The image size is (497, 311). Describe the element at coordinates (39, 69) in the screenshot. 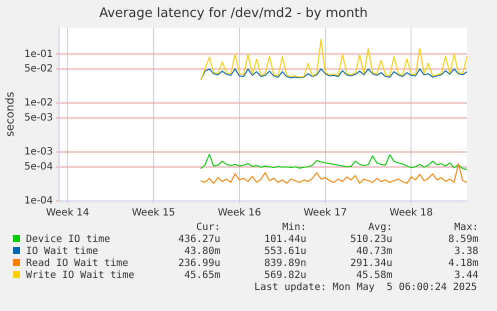

I see `y-tick-label: 5e-02` at that location.